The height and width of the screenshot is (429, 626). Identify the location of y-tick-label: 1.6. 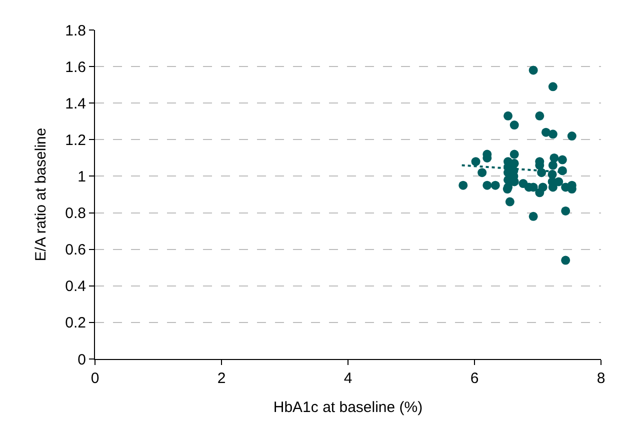
(75, 67).